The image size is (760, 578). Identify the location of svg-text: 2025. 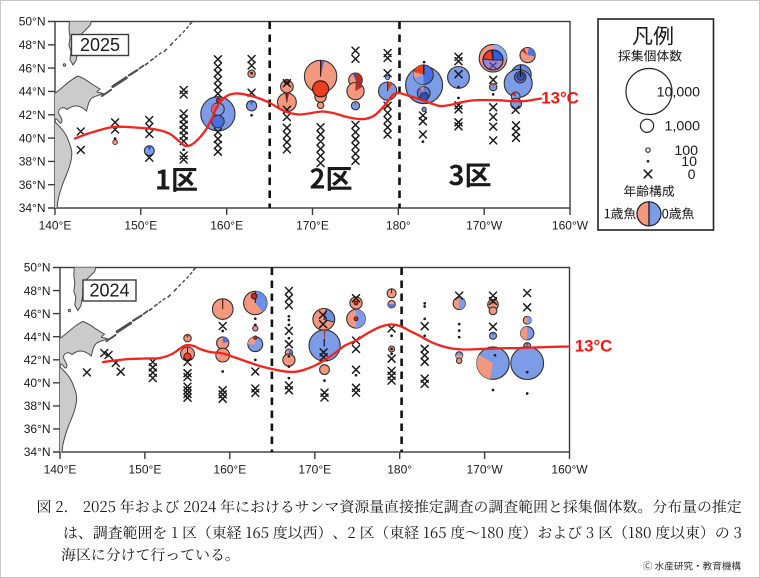
(100, 45).